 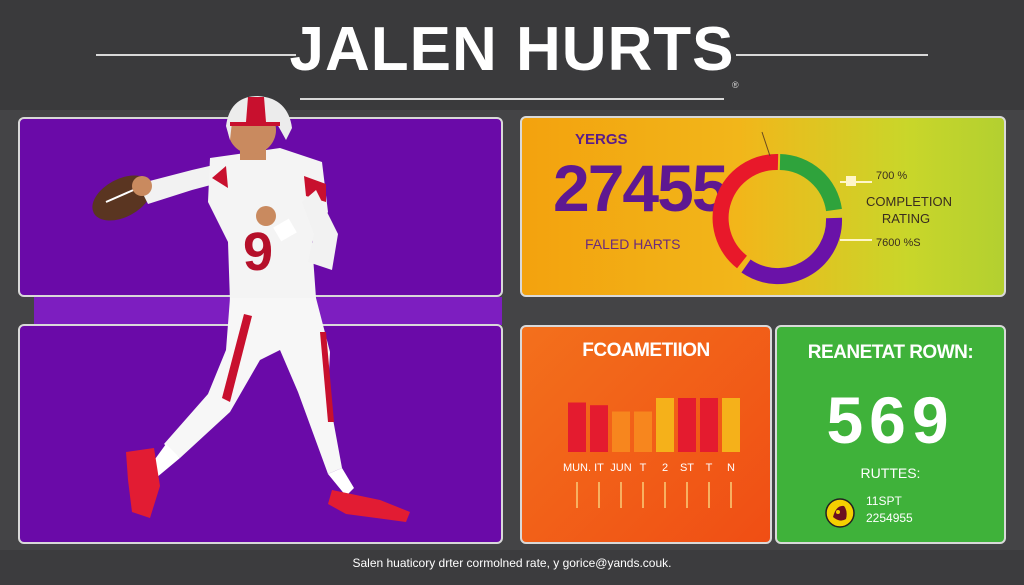 What do you see at coordinates (766, 144) in the screenshot?
I see `donut-pointer` at bounding box center [766, 144].